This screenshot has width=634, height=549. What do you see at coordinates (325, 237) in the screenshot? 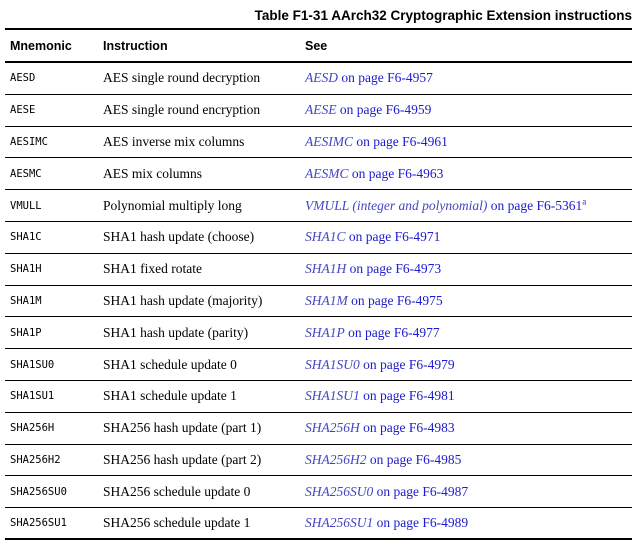
I see `see-link-reference: SHA1C` at bounding box center [325, 237].